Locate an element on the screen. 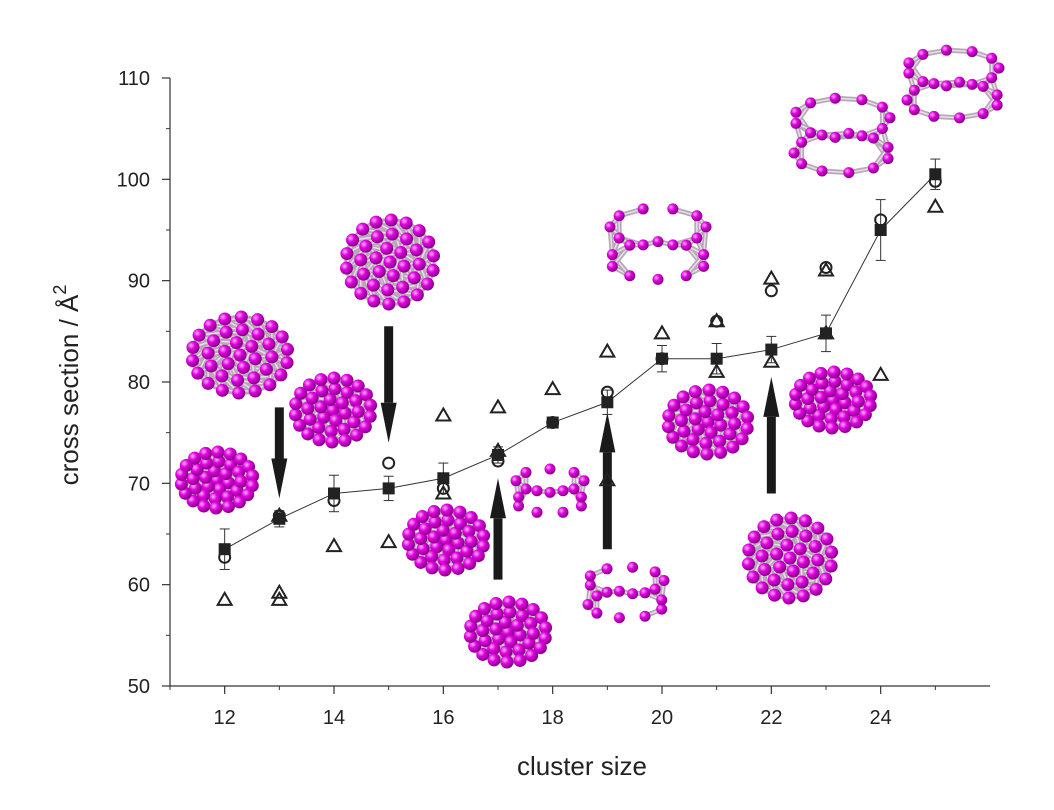 The image size is (1054, 810). x-tick-label: 16 is located at coordinates (443, 718).